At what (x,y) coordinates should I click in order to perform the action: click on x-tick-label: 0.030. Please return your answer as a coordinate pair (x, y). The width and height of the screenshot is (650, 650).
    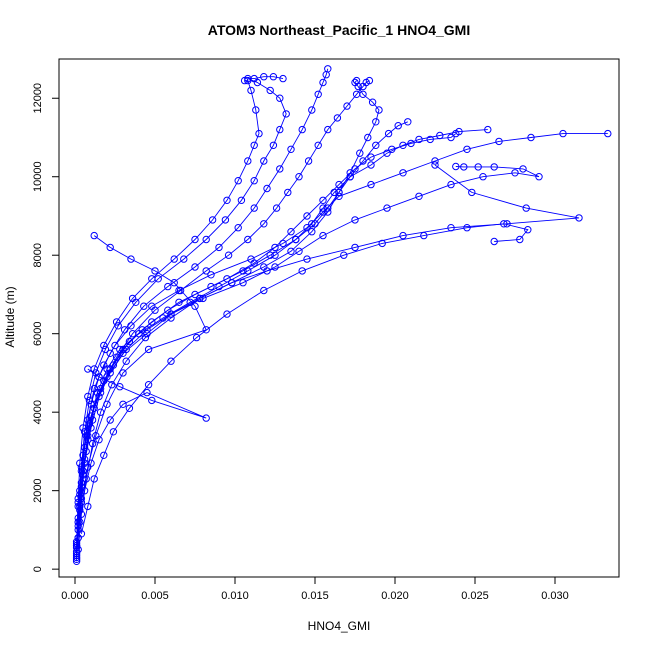
    Looking at the image, I should click on (555, 596).